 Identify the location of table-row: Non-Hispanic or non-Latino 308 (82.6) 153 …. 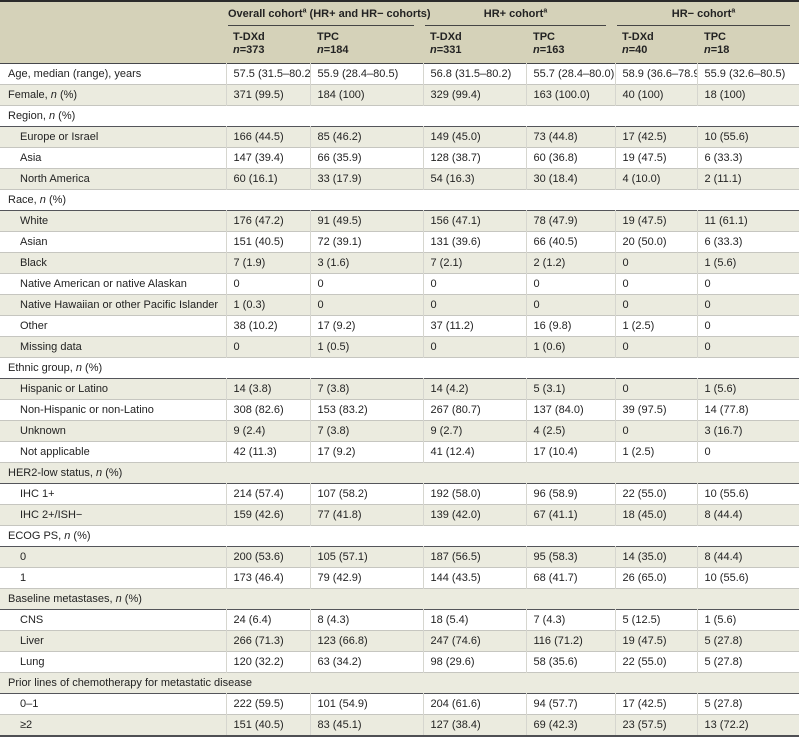
(399, 410).